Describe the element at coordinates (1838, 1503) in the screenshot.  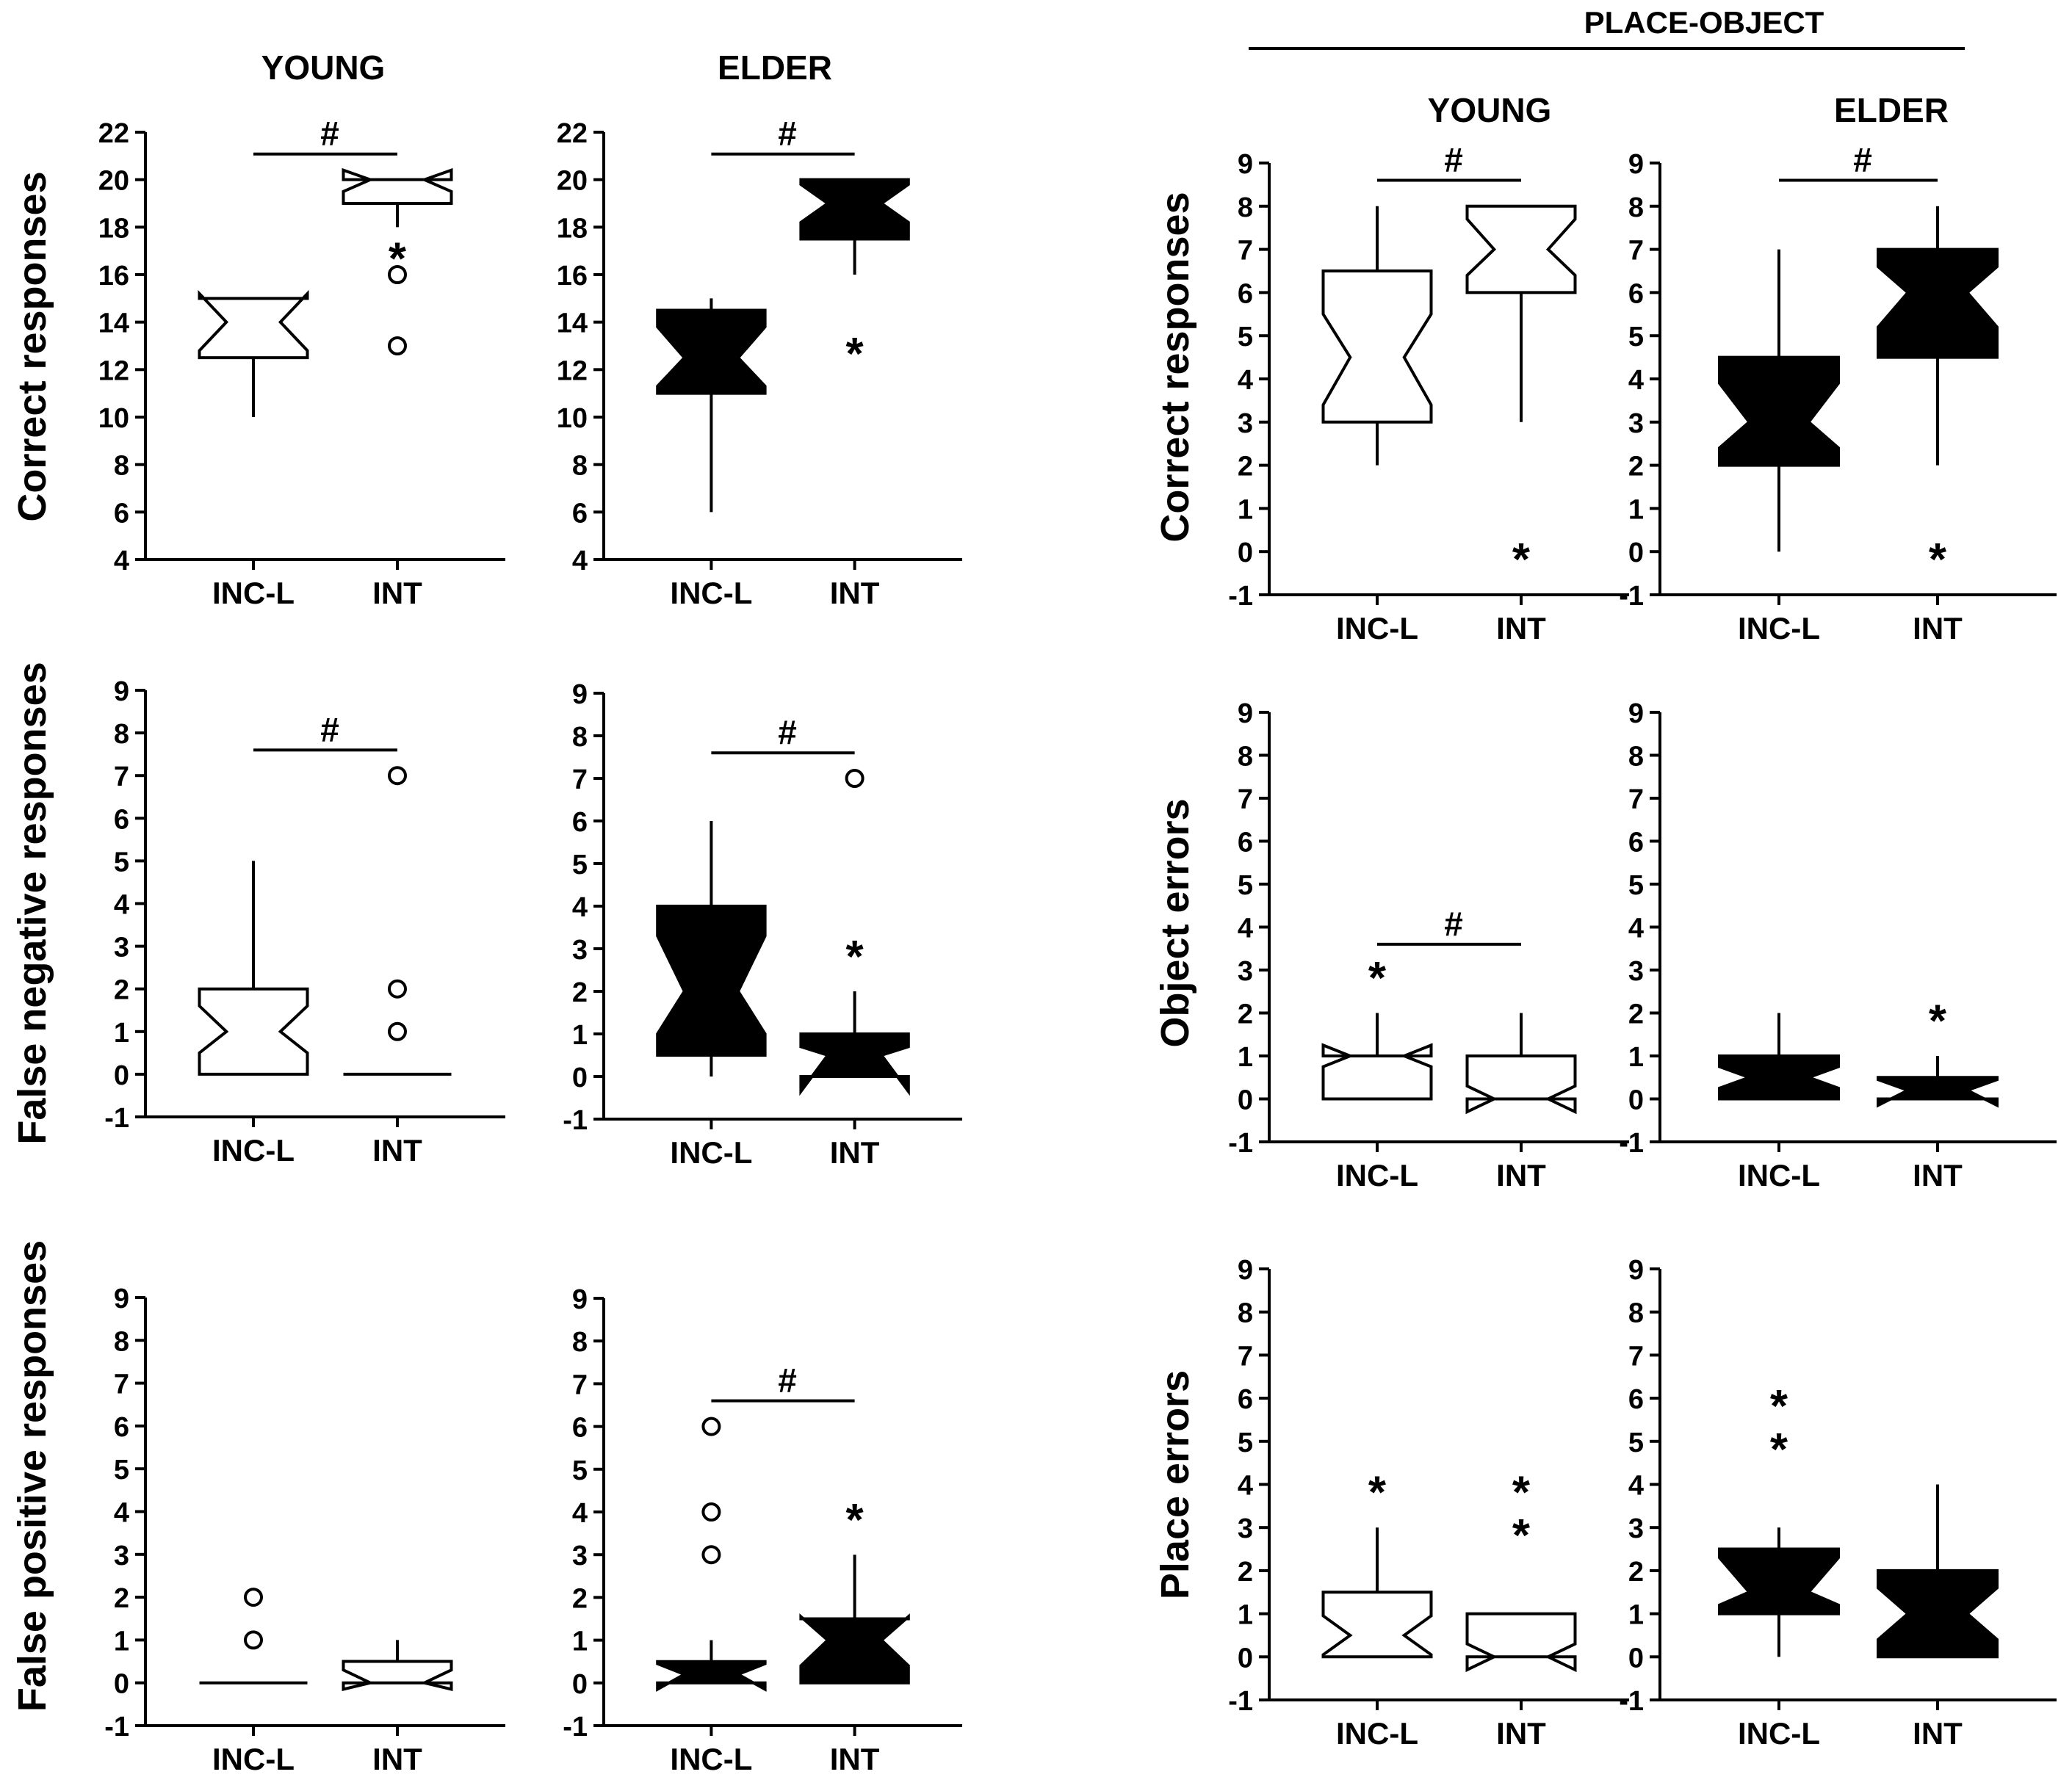
I see `panel-po-elder-place-errors: -1 0 1 2 3 4 5 6 7 8 9 INC-L ** INT` at that location.